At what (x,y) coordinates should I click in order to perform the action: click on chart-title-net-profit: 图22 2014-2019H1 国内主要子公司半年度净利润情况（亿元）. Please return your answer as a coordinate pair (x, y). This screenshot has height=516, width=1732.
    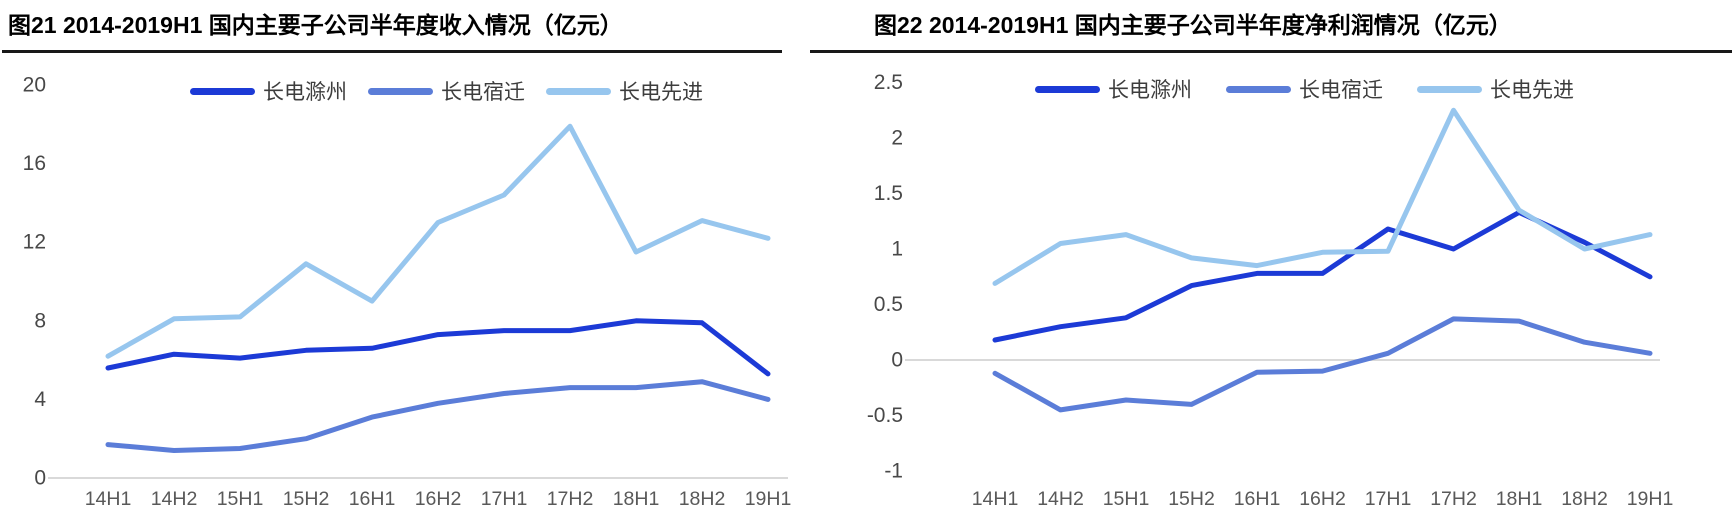
    Looking at the image, I should click on (1193, 25).